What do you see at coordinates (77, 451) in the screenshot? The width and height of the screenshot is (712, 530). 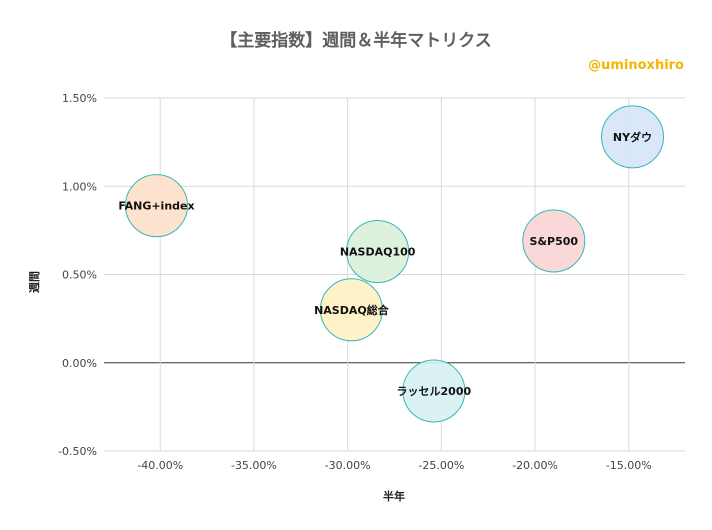 I see `y-tick-label: -0.50%` at bounding box center [77, 451].